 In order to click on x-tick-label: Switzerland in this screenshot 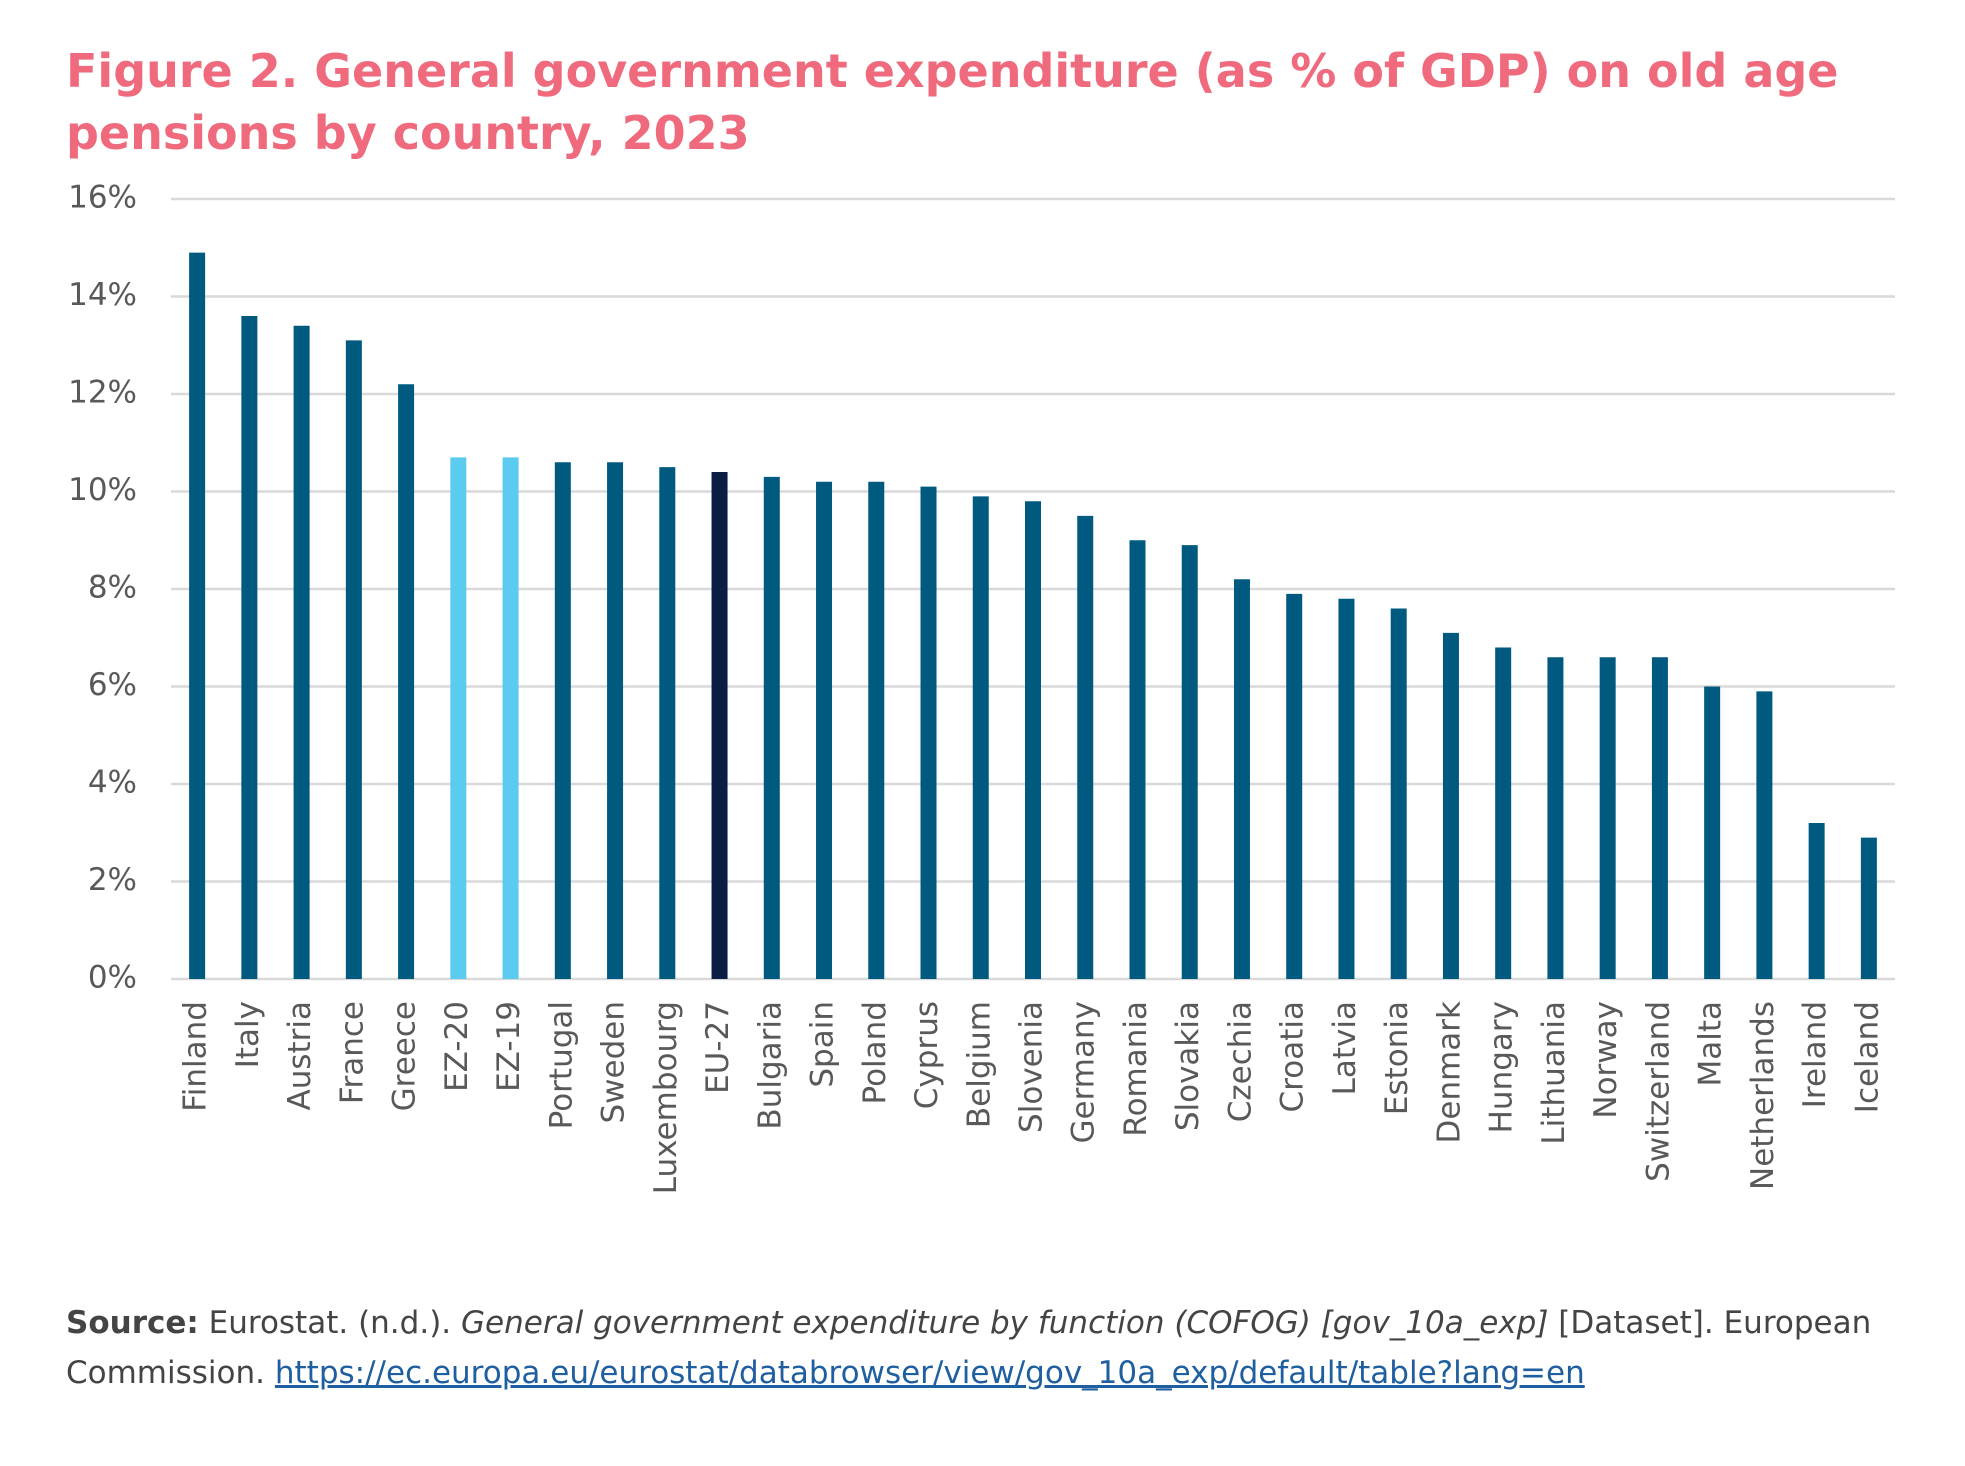, I will do `click(1658, 1091)`.